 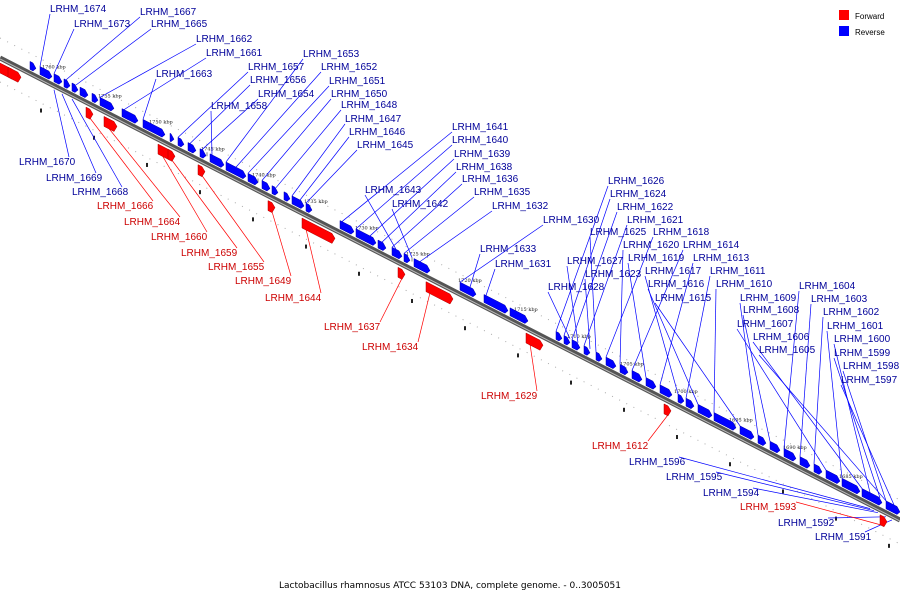 I want to click on gene-label-reverse: LRHM_1653, so click(x=331, y=54).